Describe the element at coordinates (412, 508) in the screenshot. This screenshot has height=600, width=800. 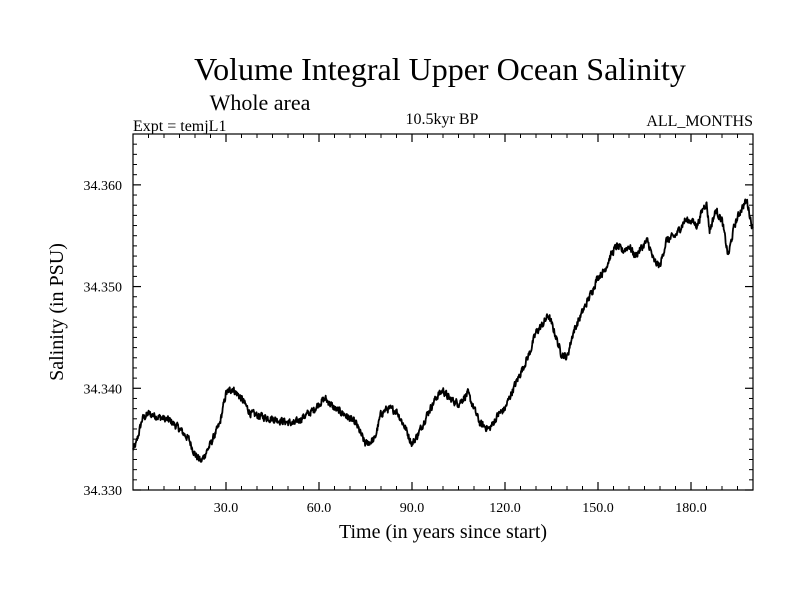
I see `x-tick-label: 90.0` at that location.